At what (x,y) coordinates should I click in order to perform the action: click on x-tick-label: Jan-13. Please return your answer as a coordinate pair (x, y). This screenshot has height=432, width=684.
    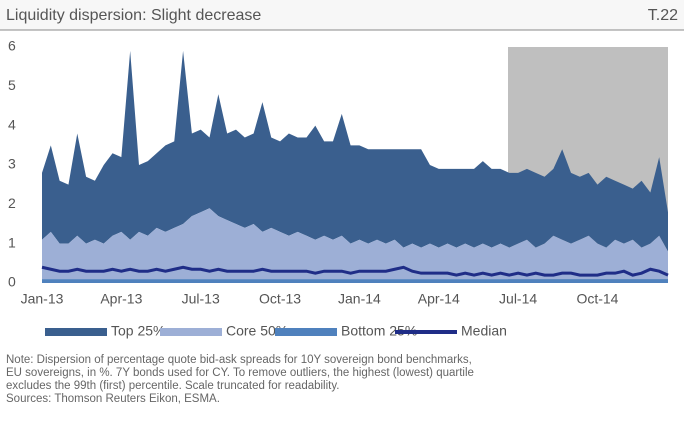
    Looking at the image, I should click on (42, 299).